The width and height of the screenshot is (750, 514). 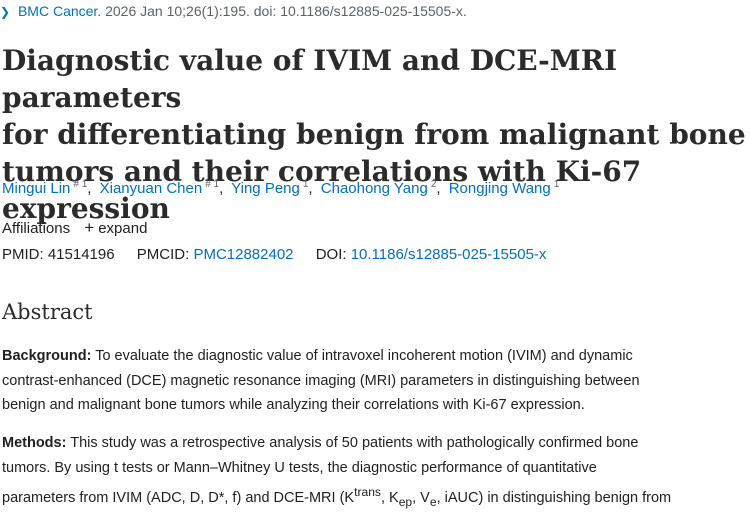 I want to click on author-link: Ying Peng, so click(x=265, y=188).